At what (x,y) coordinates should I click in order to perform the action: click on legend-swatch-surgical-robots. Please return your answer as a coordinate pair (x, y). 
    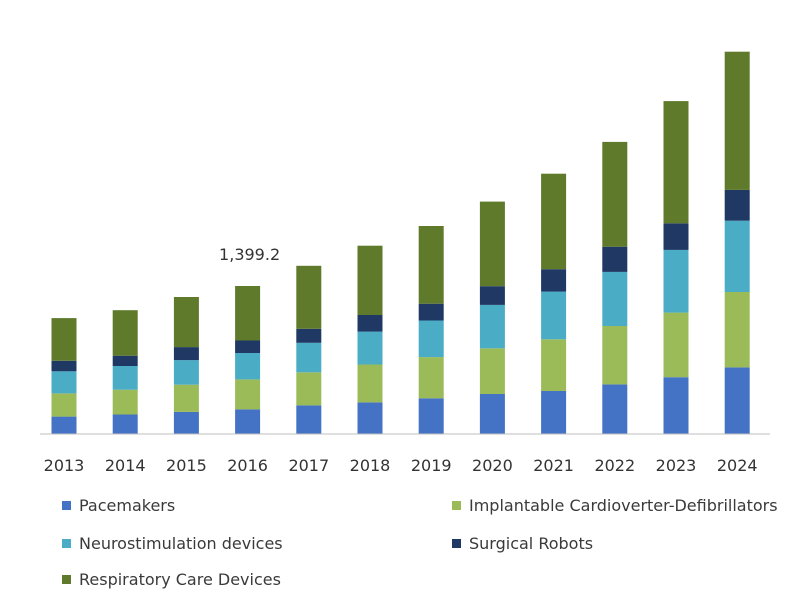
    Looking at the image, I should click on (456, 543).